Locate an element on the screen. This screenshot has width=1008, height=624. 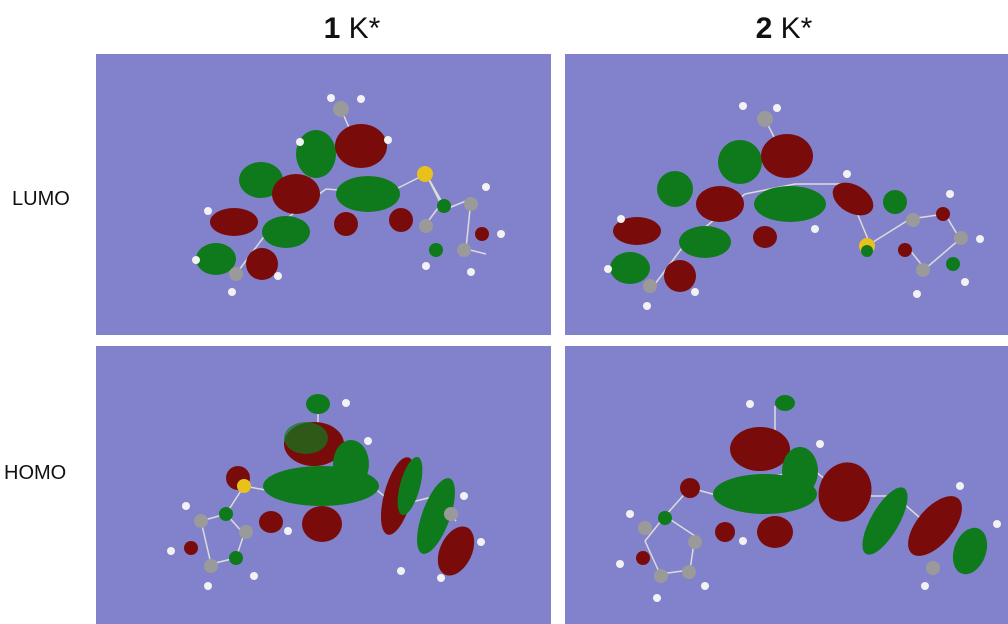
row-label-homo: HOMO is located at coordinates (35, 473).